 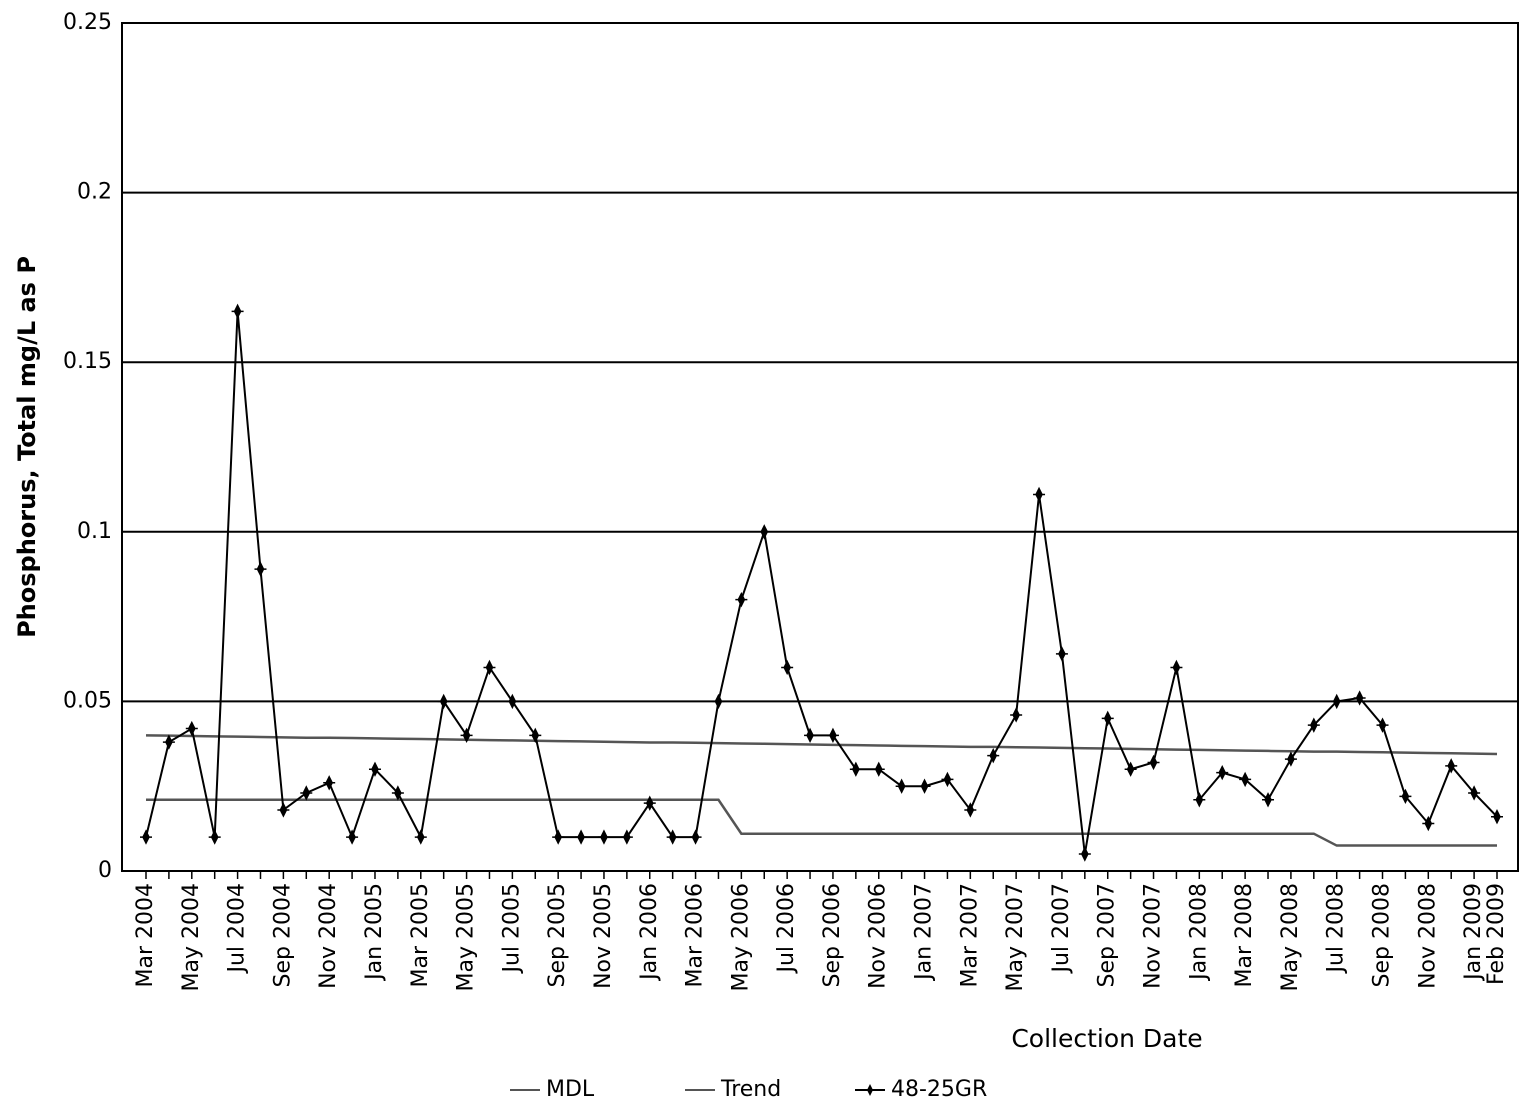 I want to click on x-tick-label: Mar 2005, so click(x=420, y=935).